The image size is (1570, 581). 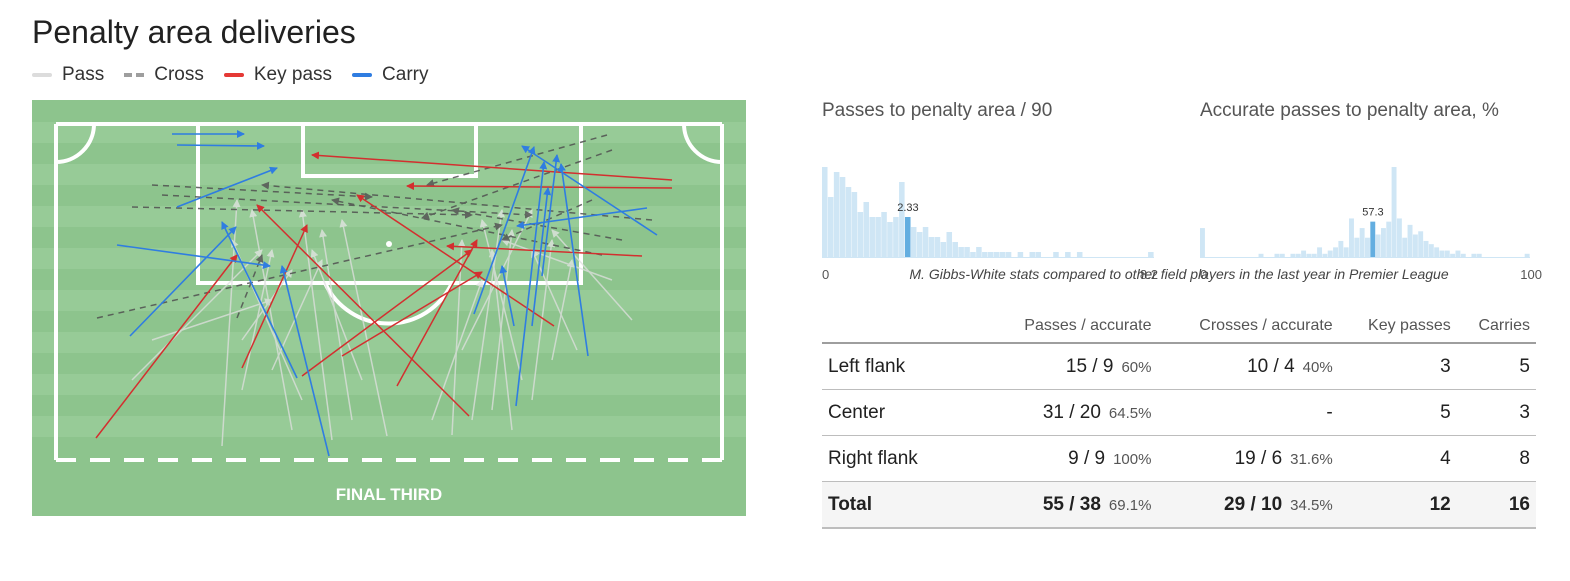 I want to click on header-carries: Carries, so click(x=1496, y=327).